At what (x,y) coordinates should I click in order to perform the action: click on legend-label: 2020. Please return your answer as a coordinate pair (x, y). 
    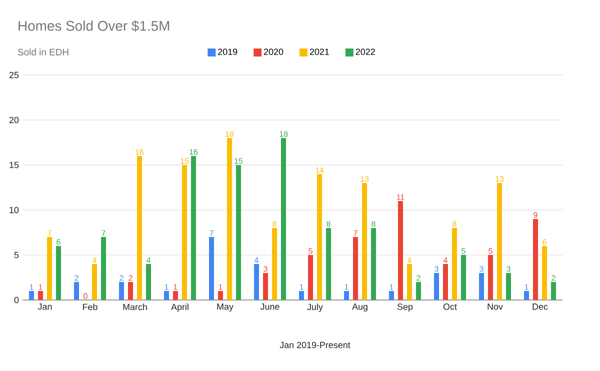
    Looking at the image, I should click on (274, 51).